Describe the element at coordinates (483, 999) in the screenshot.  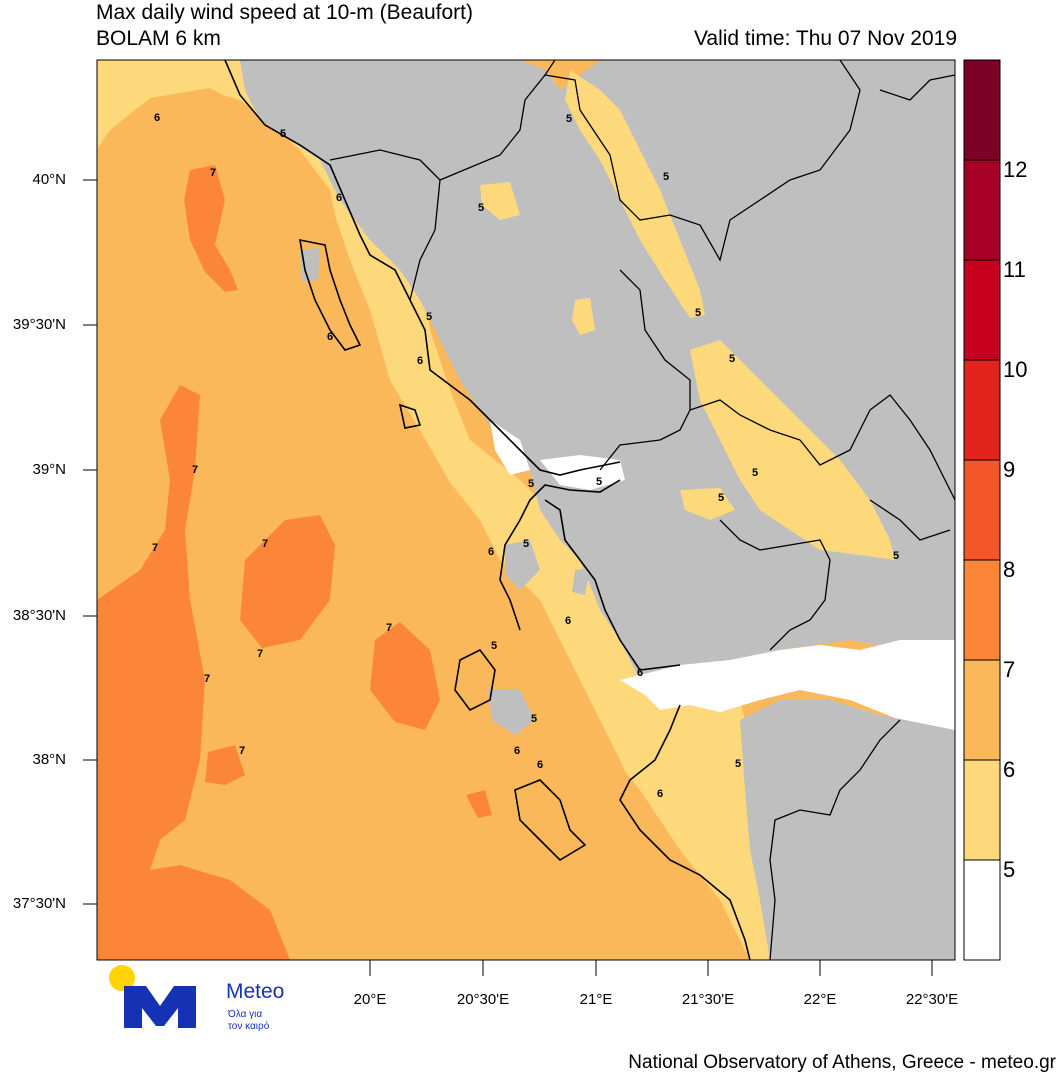
I see `lon-label: 20°30'E` at that location.